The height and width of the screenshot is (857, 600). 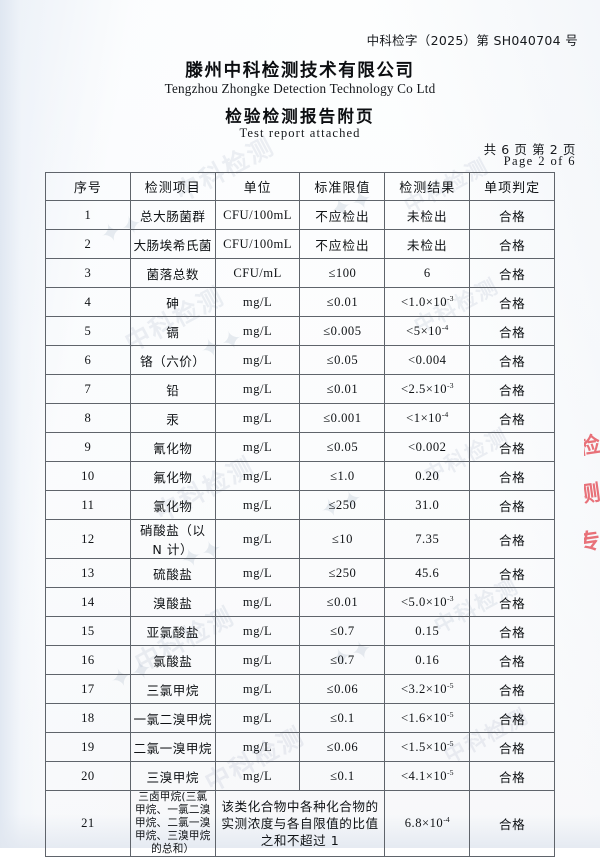 I want to click on cell-verdict-20: 合格, so click(x=512, y=776).